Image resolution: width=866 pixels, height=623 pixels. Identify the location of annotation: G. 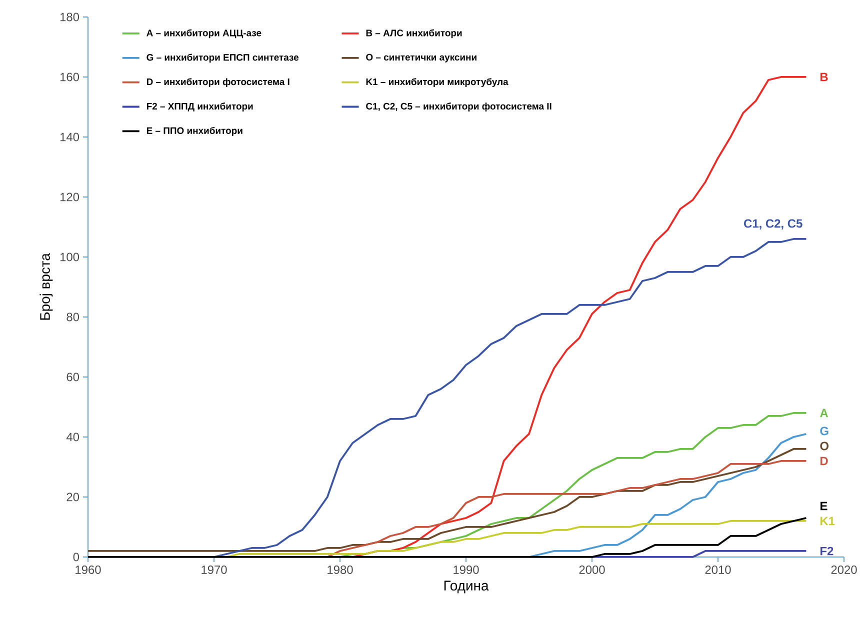
(824, 431).